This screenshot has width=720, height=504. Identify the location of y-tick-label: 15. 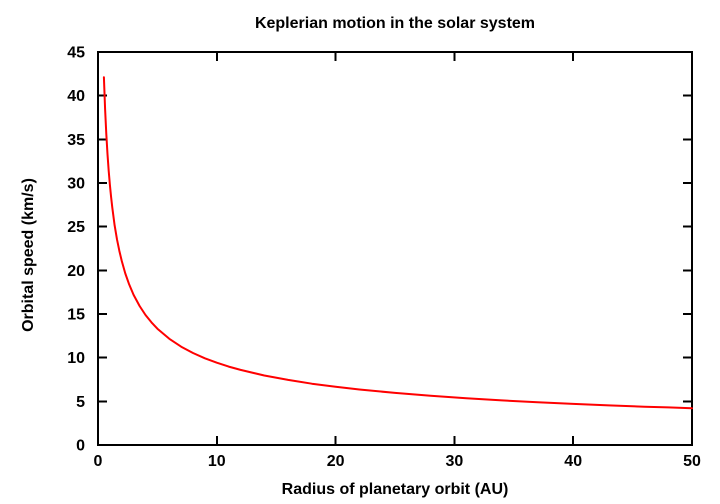
(76, 315).